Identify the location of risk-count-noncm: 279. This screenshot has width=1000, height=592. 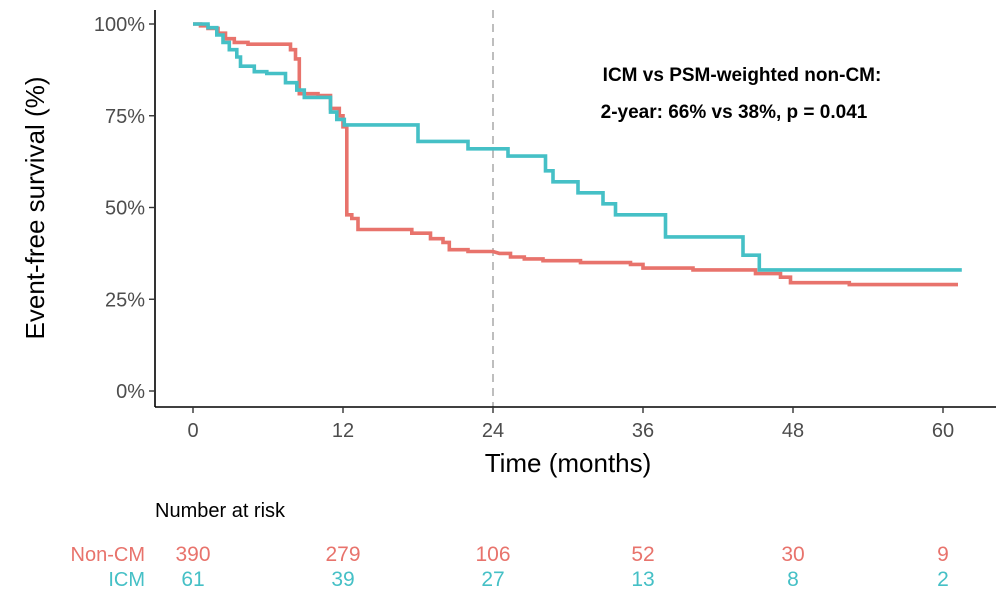
(342, 554).